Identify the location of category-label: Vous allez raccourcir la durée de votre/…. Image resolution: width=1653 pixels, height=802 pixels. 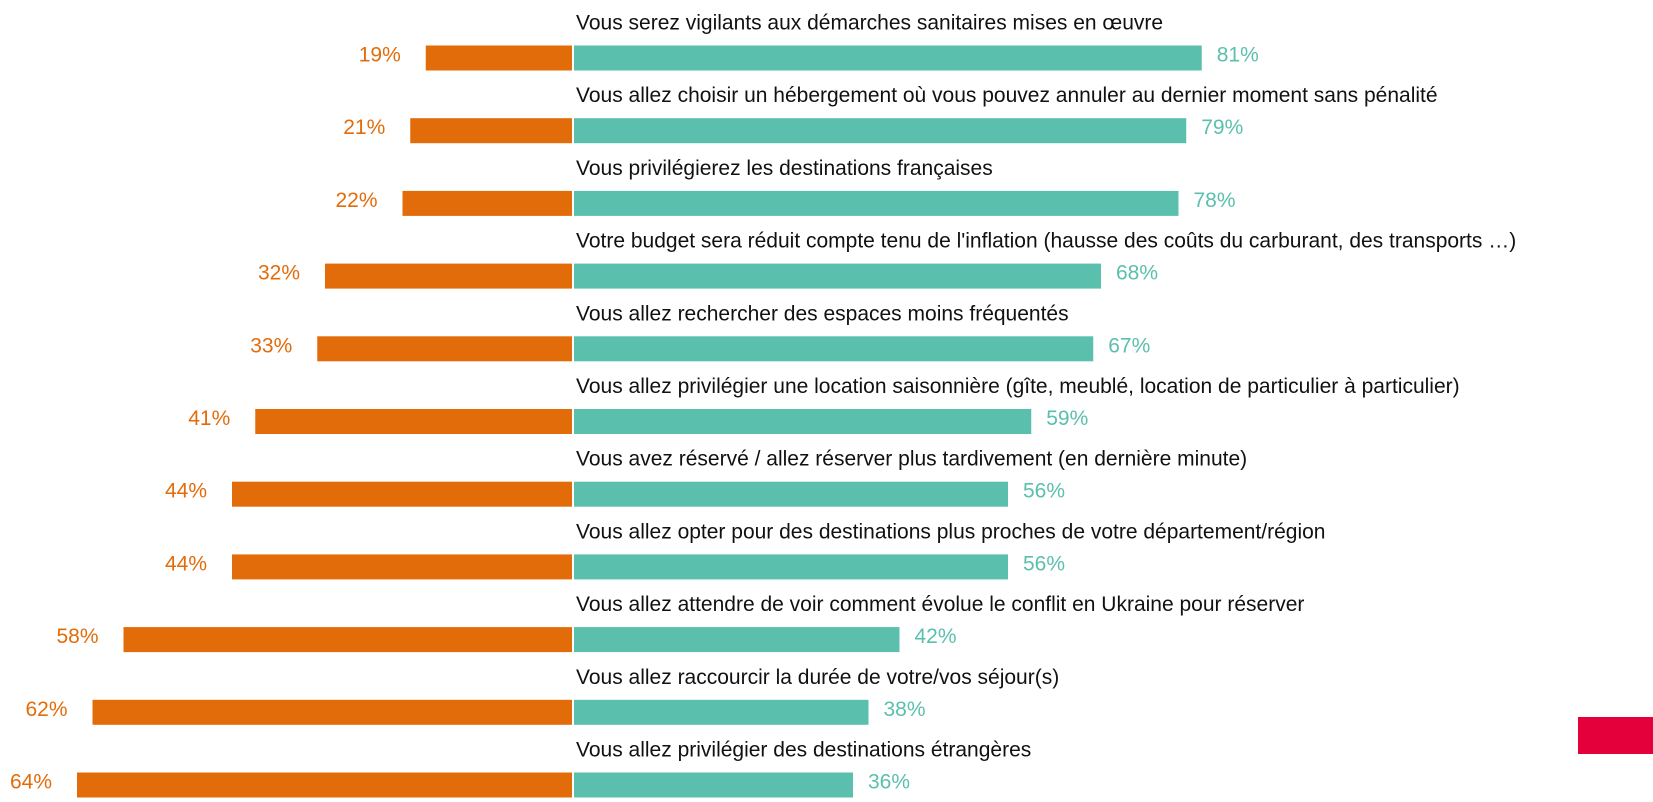
(817, 677).